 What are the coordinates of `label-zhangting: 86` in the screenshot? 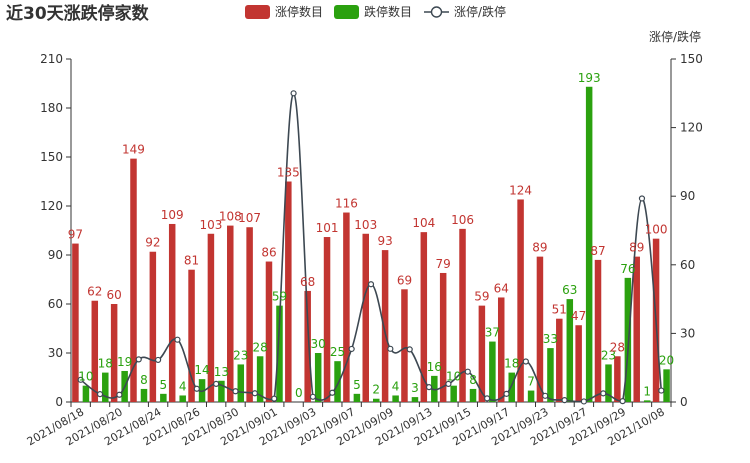 It's located at (268, 253).